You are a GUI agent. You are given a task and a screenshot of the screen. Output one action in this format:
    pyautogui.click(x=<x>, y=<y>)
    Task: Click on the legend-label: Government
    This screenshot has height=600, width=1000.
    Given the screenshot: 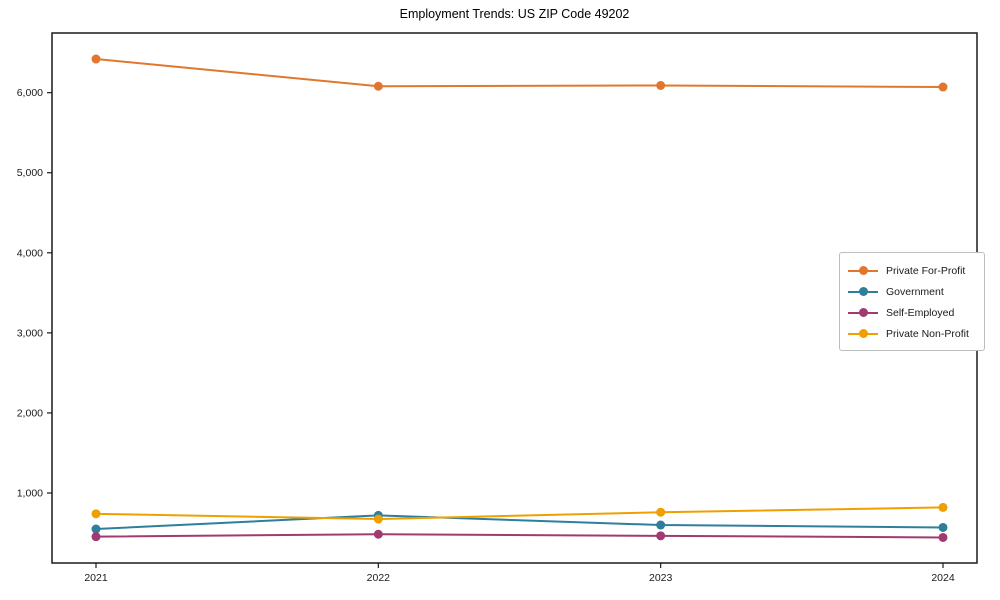 What is the action you would take?
    pyautogui.click(x=915, y=291)
    